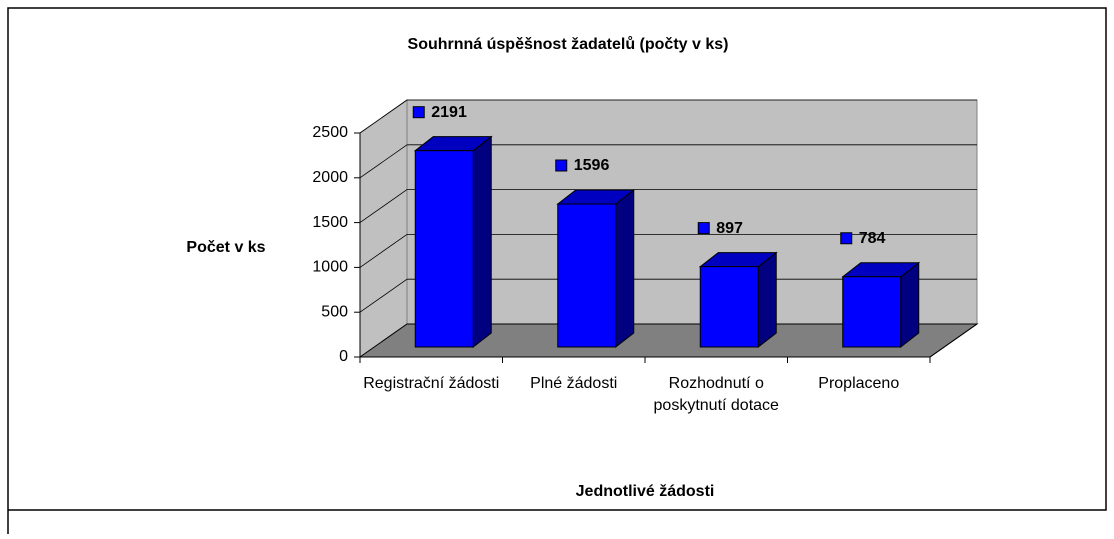 This screenshot has width=1114, height=539. What do you see at coordinates (953, 340) in the screenshot?
I see `floor-edge` at bounding box center [953, 340].